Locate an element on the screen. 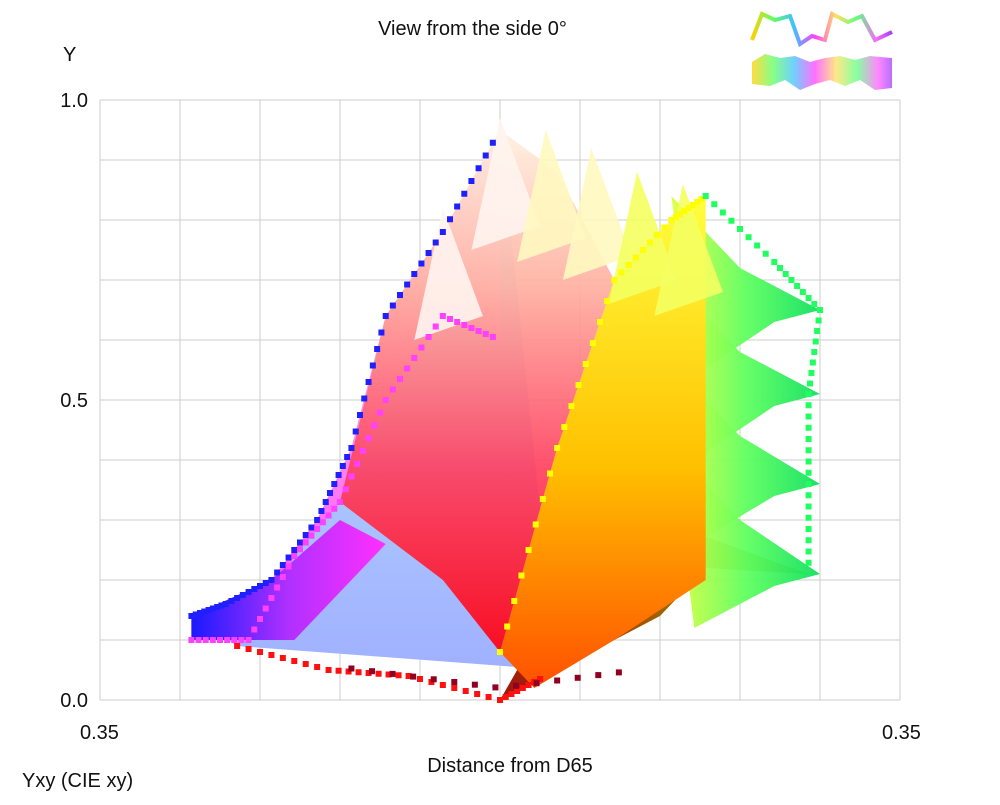 The height and width of the screenshot is (805, 1000). chart-title: View from the side 0° is located at coordinates (472, 29).